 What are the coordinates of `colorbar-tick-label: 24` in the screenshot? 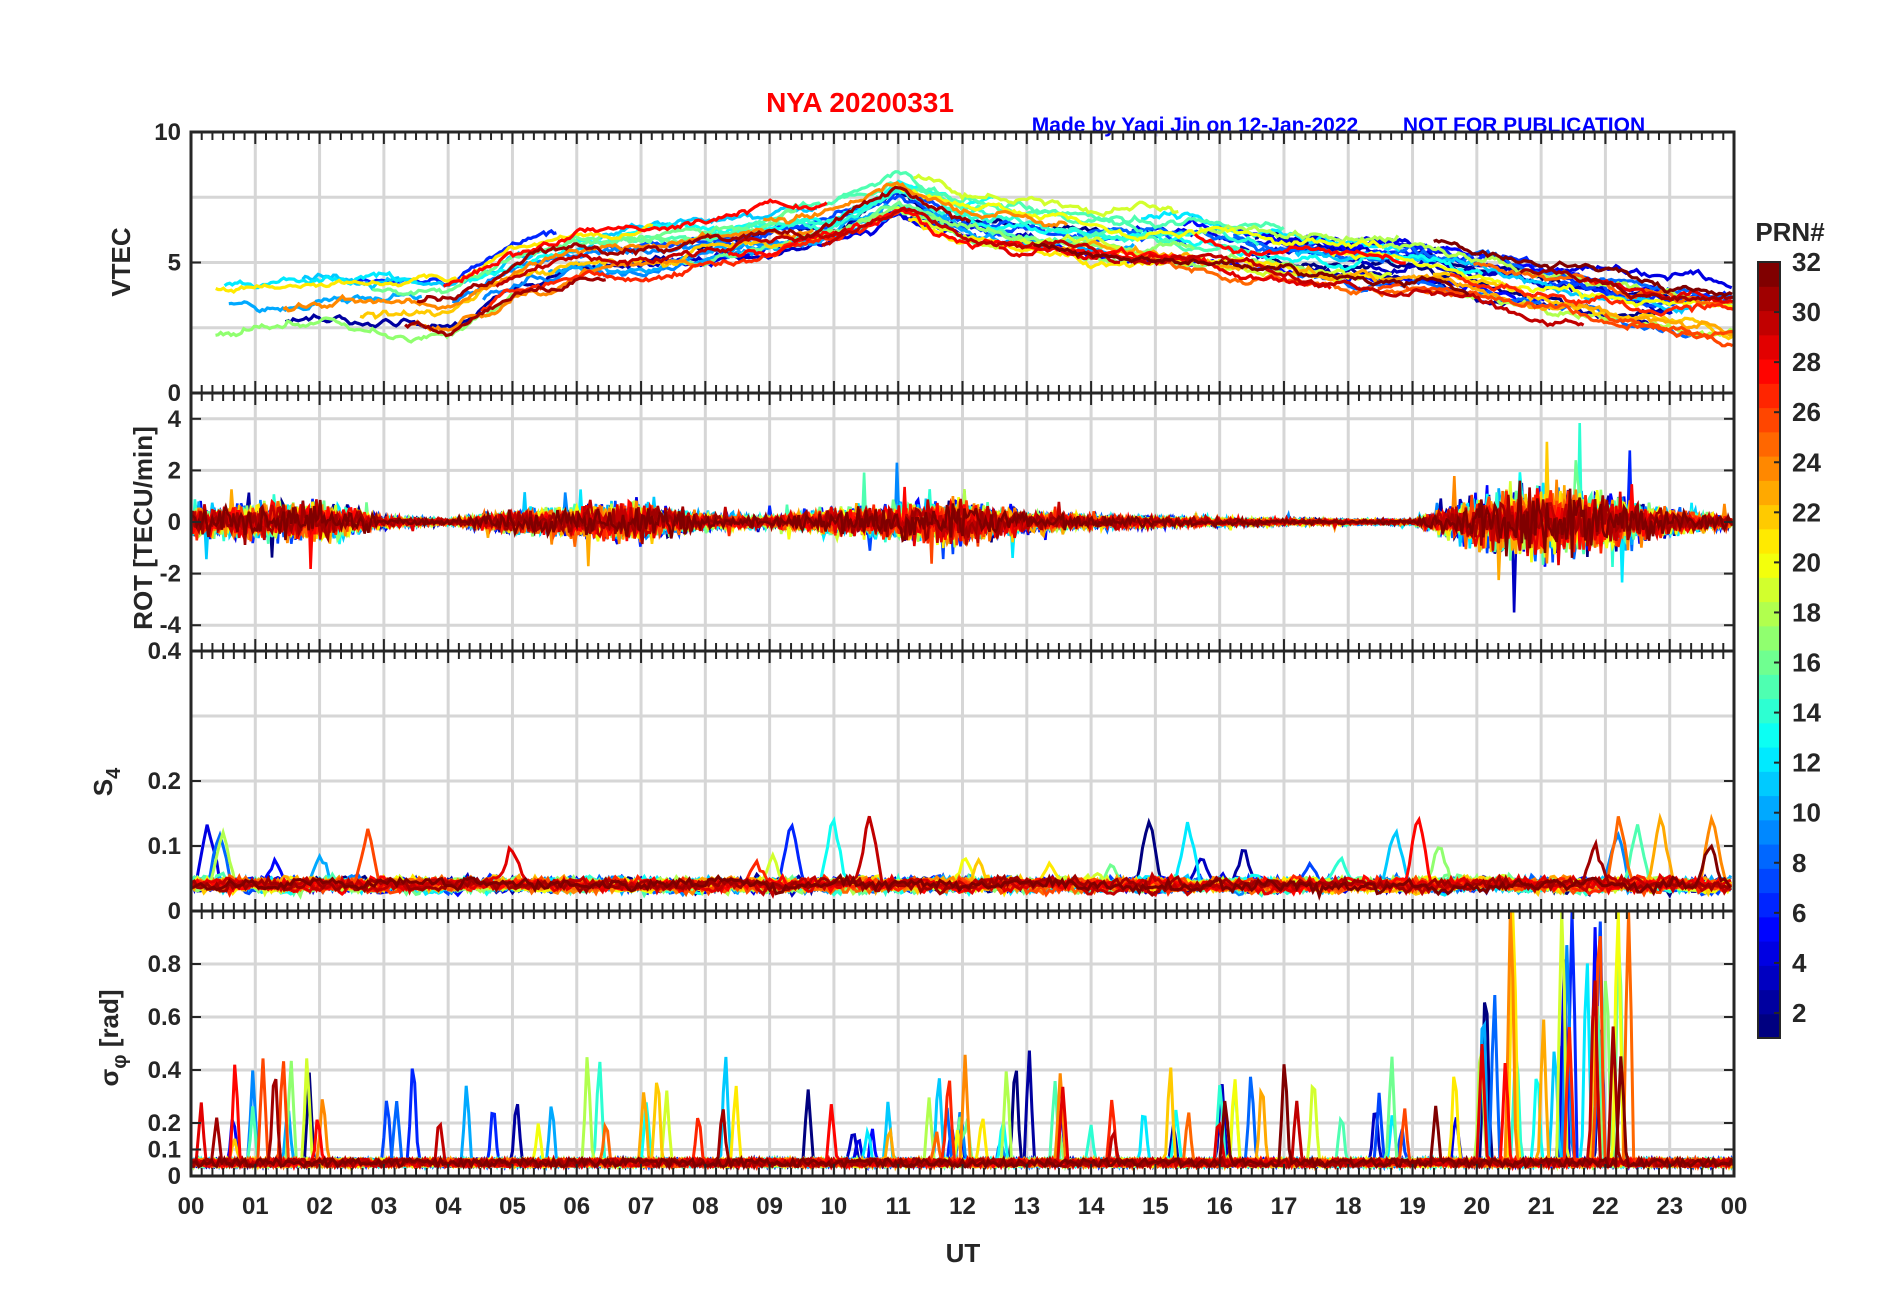 It's located at (1806, 462).